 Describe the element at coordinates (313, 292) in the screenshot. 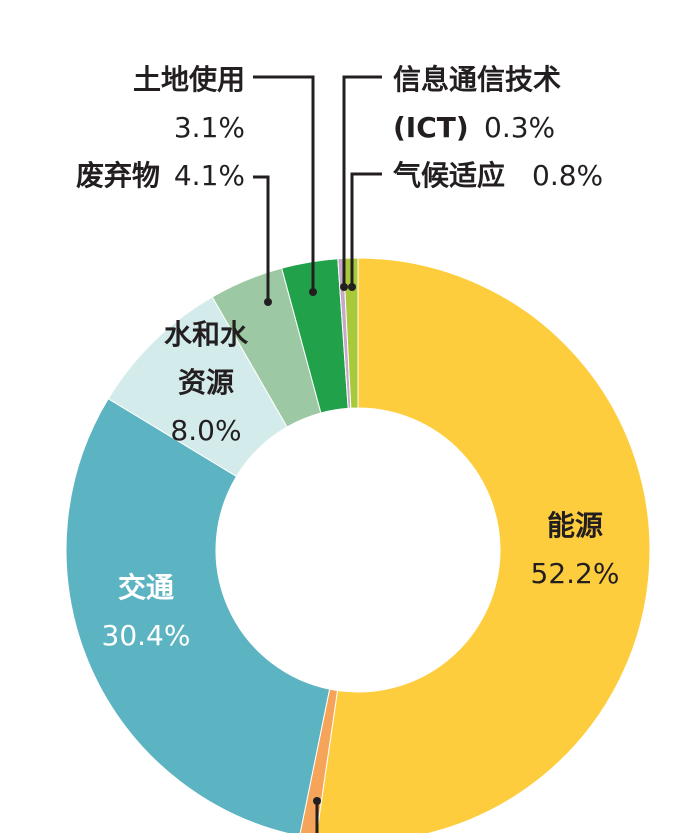

I see `leader-land-dot` at that location.